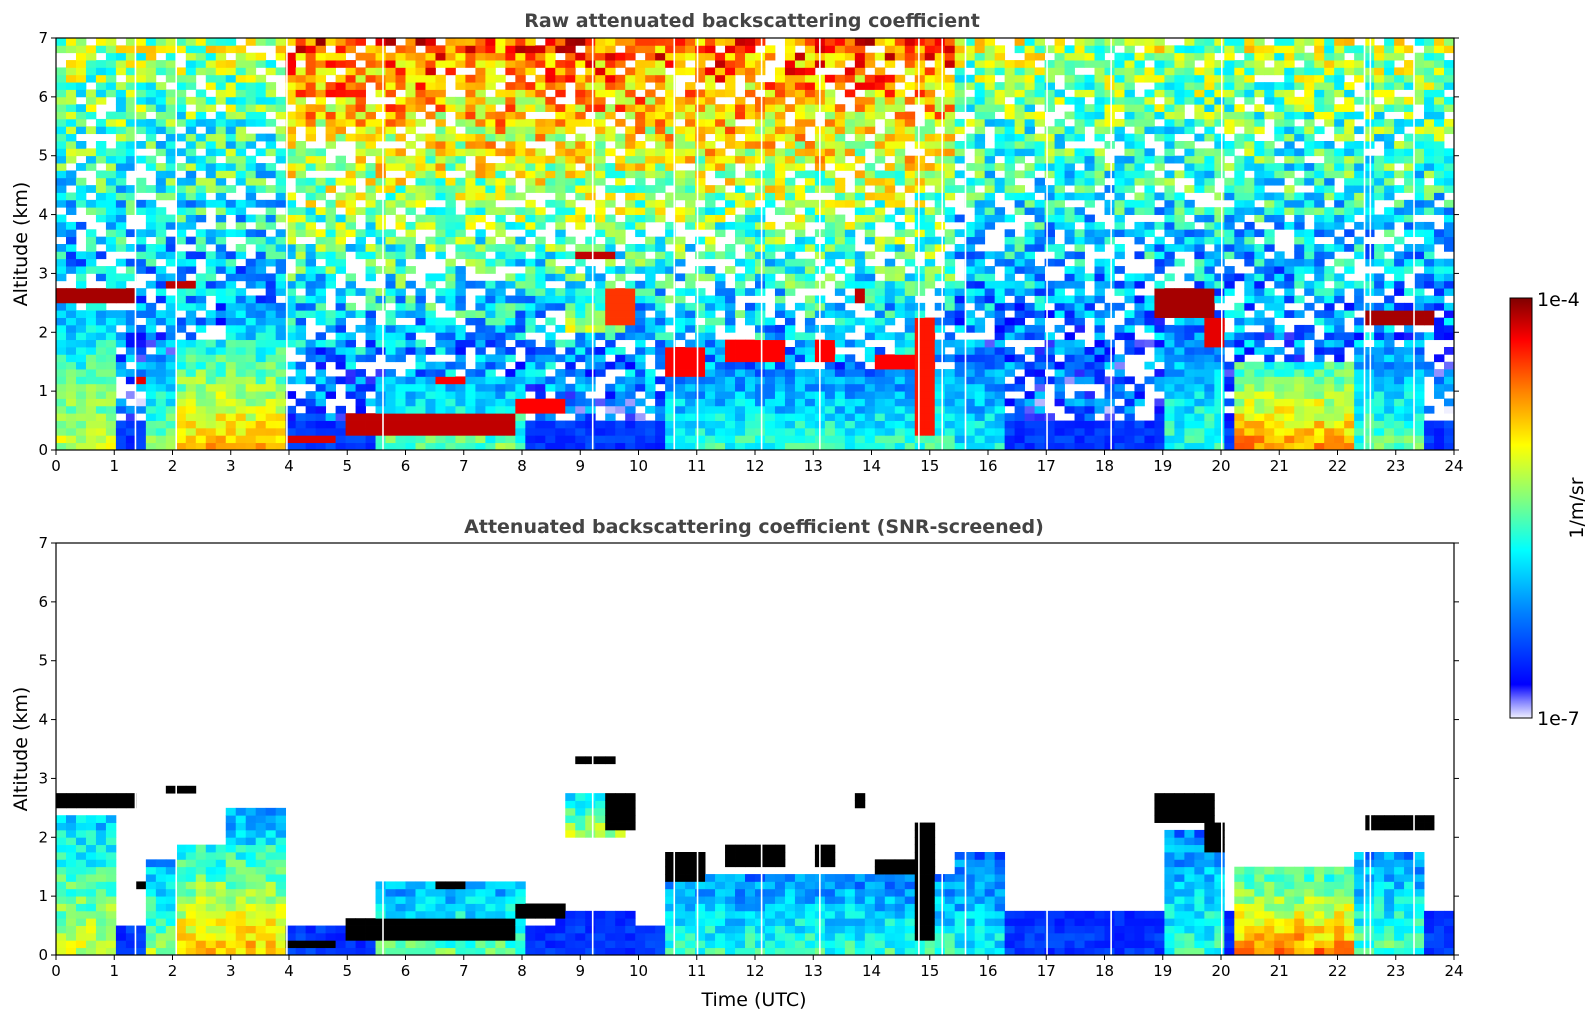 The image size is (1595, 1020). I want to click on colorbar: 1e-4 1e-7 1/m/sr, so click(1548, 509).